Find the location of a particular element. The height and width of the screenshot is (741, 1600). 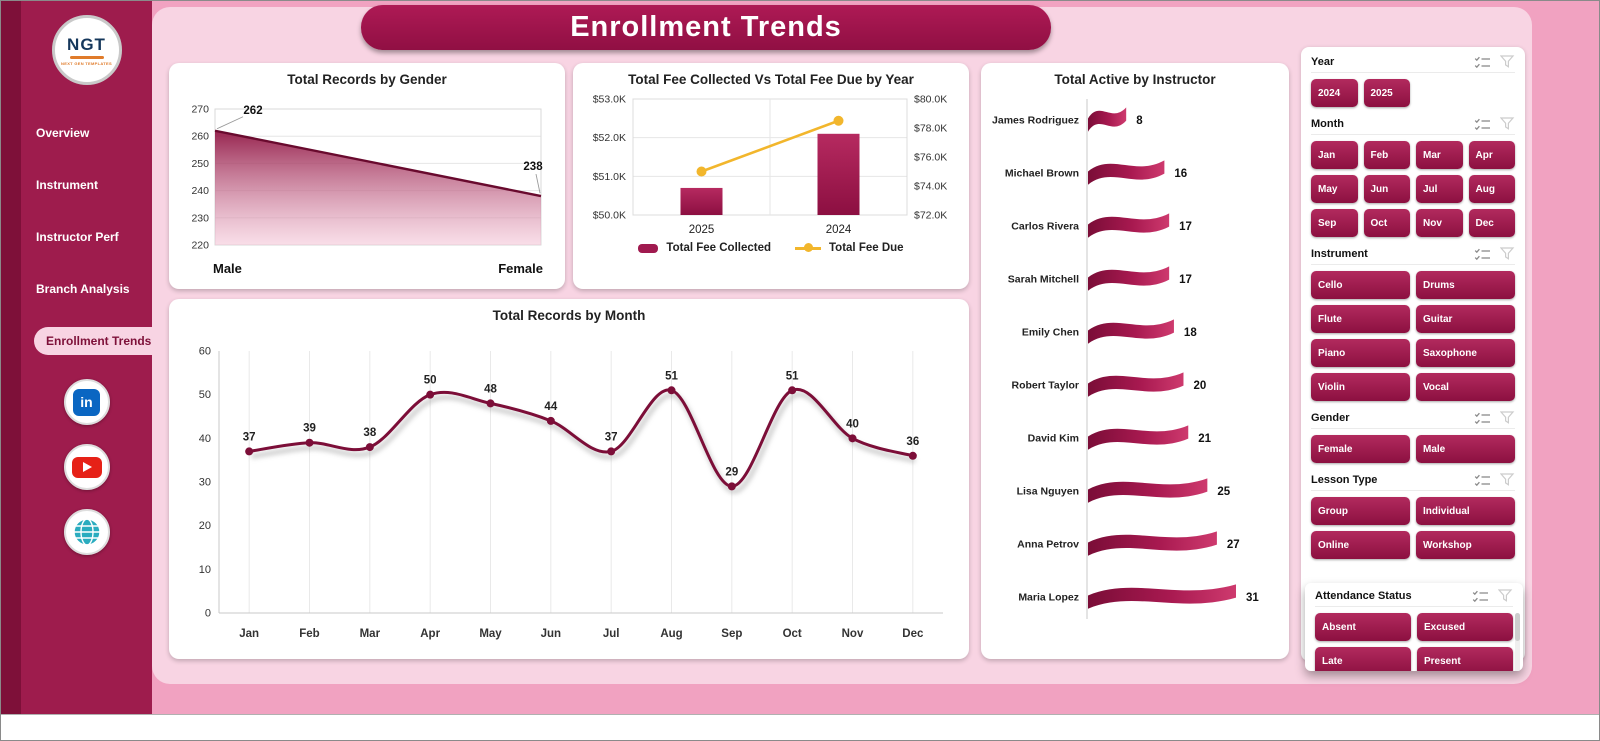

svg-text: Apr is located at coordinates (430, 634).